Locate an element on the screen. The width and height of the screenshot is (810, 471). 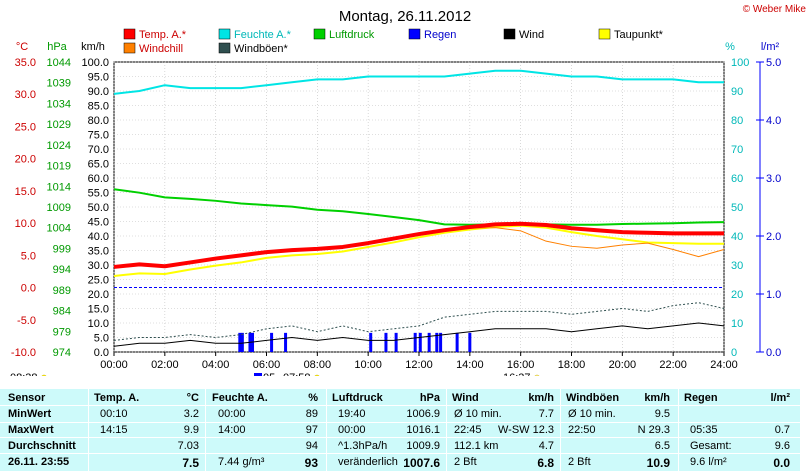
wind-desc: 112.1 km is located at coordinates (476, 446).